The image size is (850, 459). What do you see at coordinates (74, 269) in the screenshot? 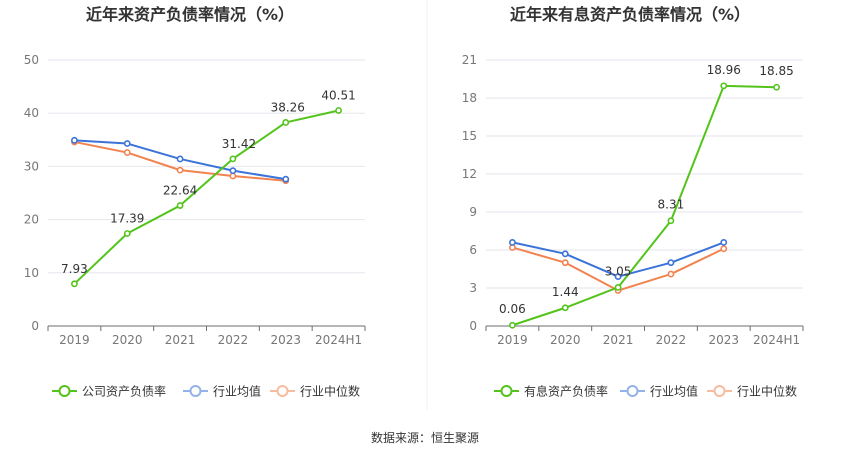
I see `data-label: 7.93` at bounding box center [74, 269].